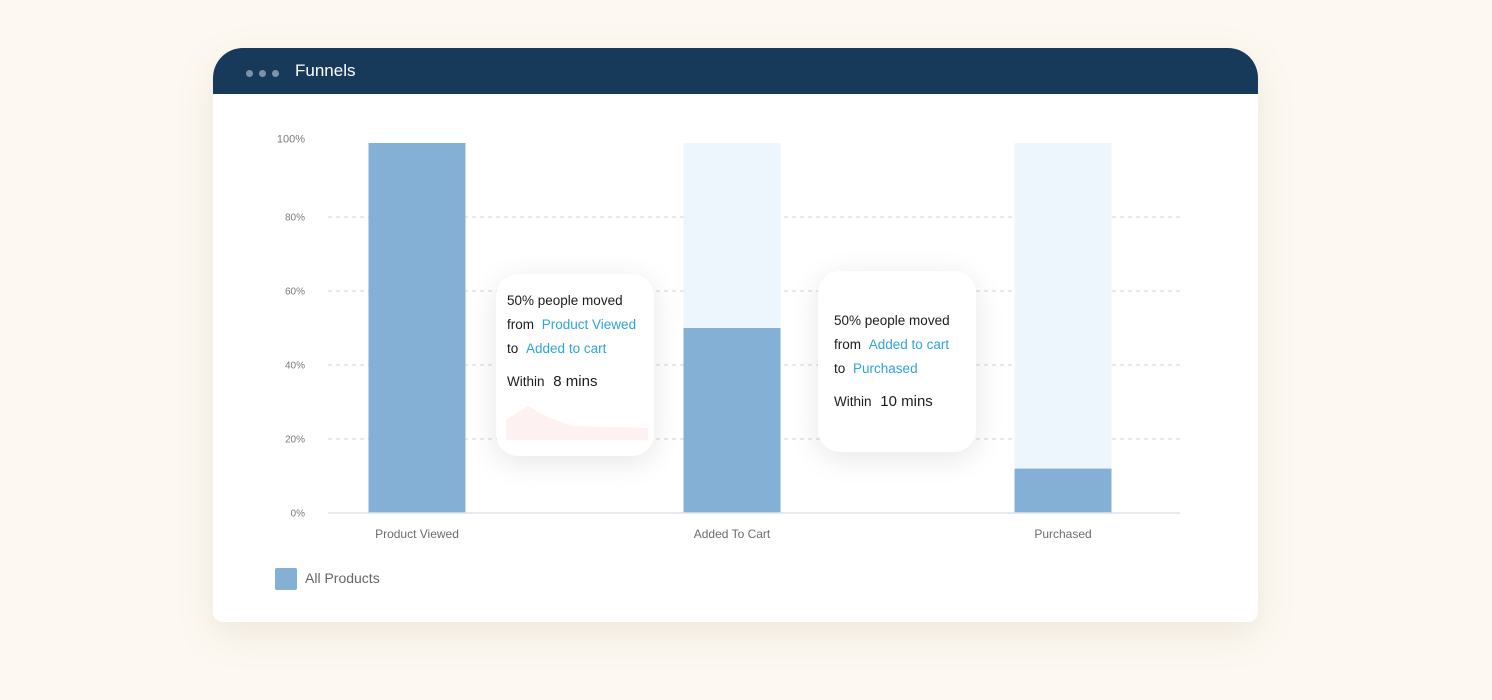  I want to click on tooltip-from-line: from Product Viewed, so click(571, 324).